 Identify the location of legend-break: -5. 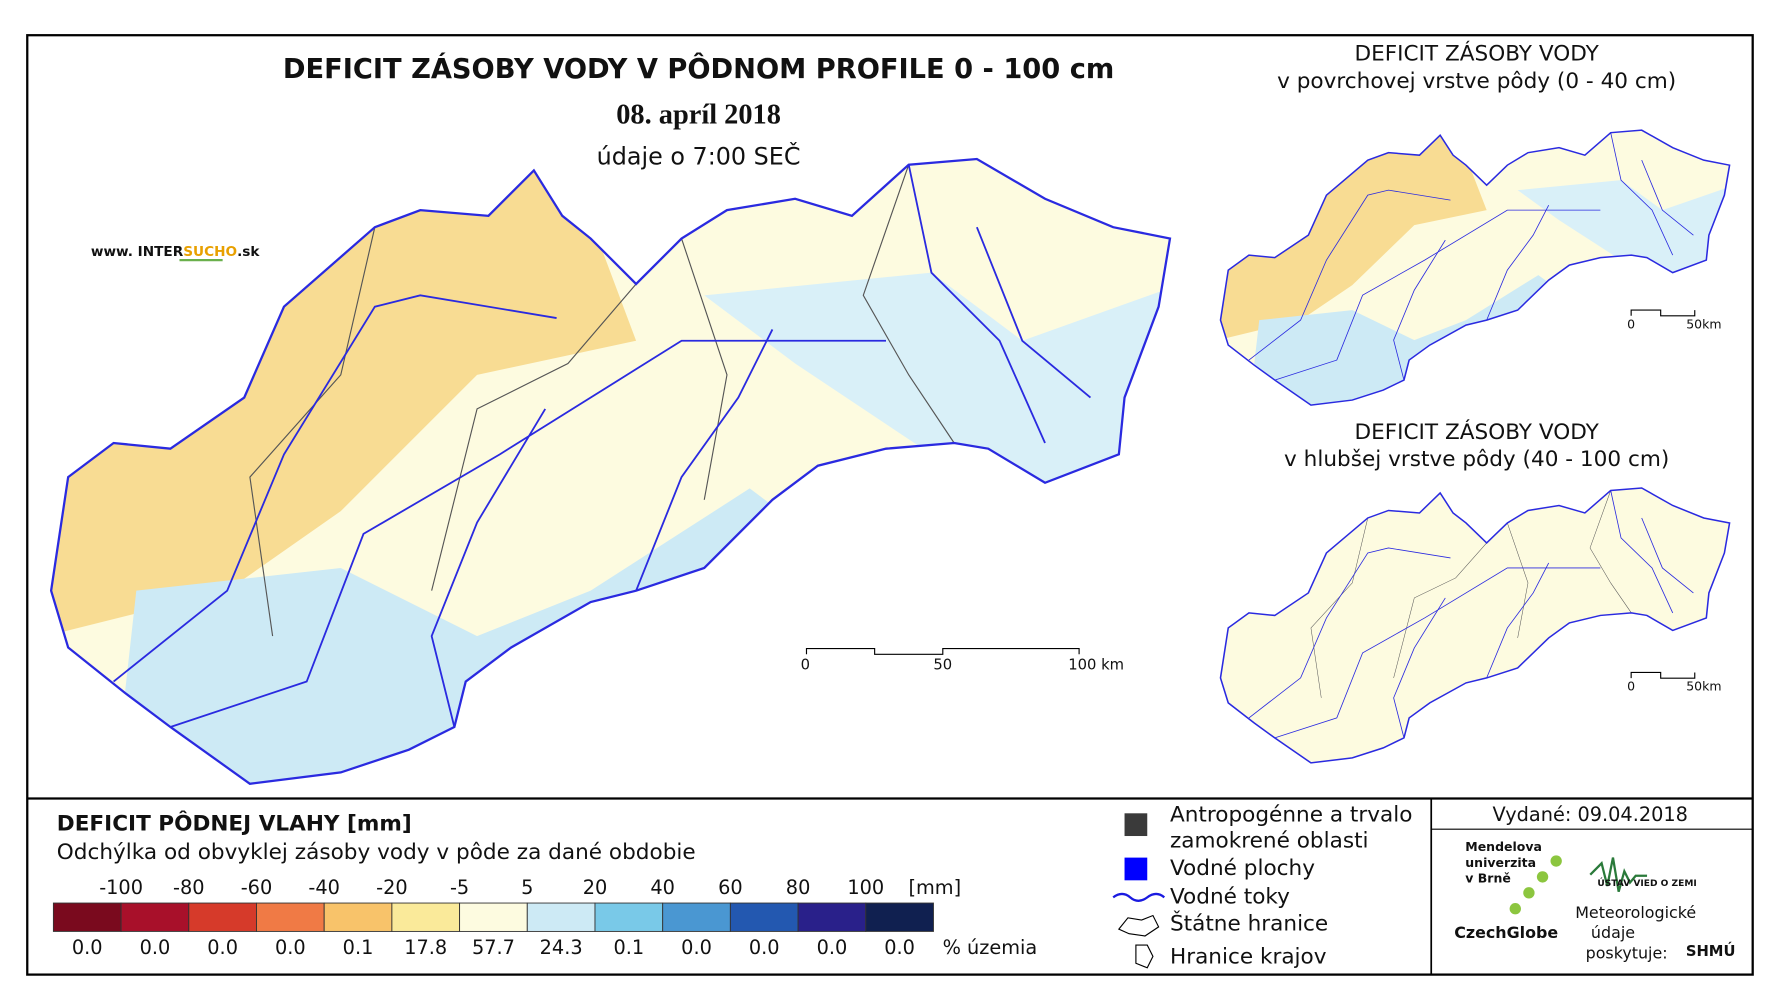
(459, 887).